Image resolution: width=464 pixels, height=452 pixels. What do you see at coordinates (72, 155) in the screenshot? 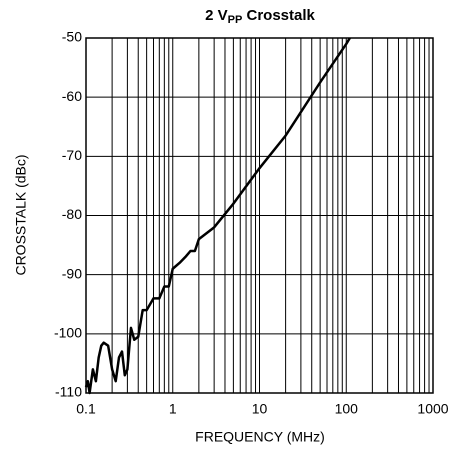
I see `y-tick-label: -70` at bounding box center [72, 155].